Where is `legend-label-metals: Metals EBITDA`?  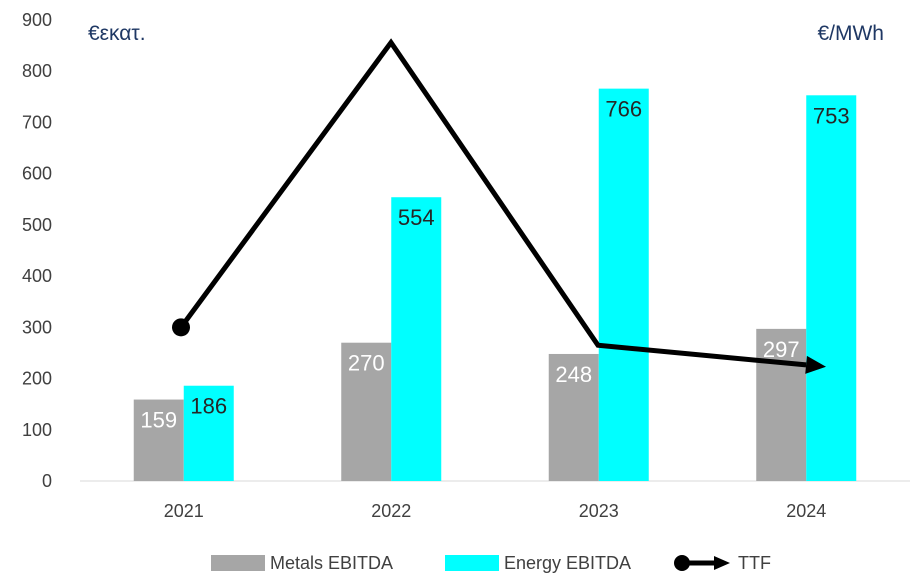
legend-label-metals: Metals EBITDA is located at coordinates (331, 563).